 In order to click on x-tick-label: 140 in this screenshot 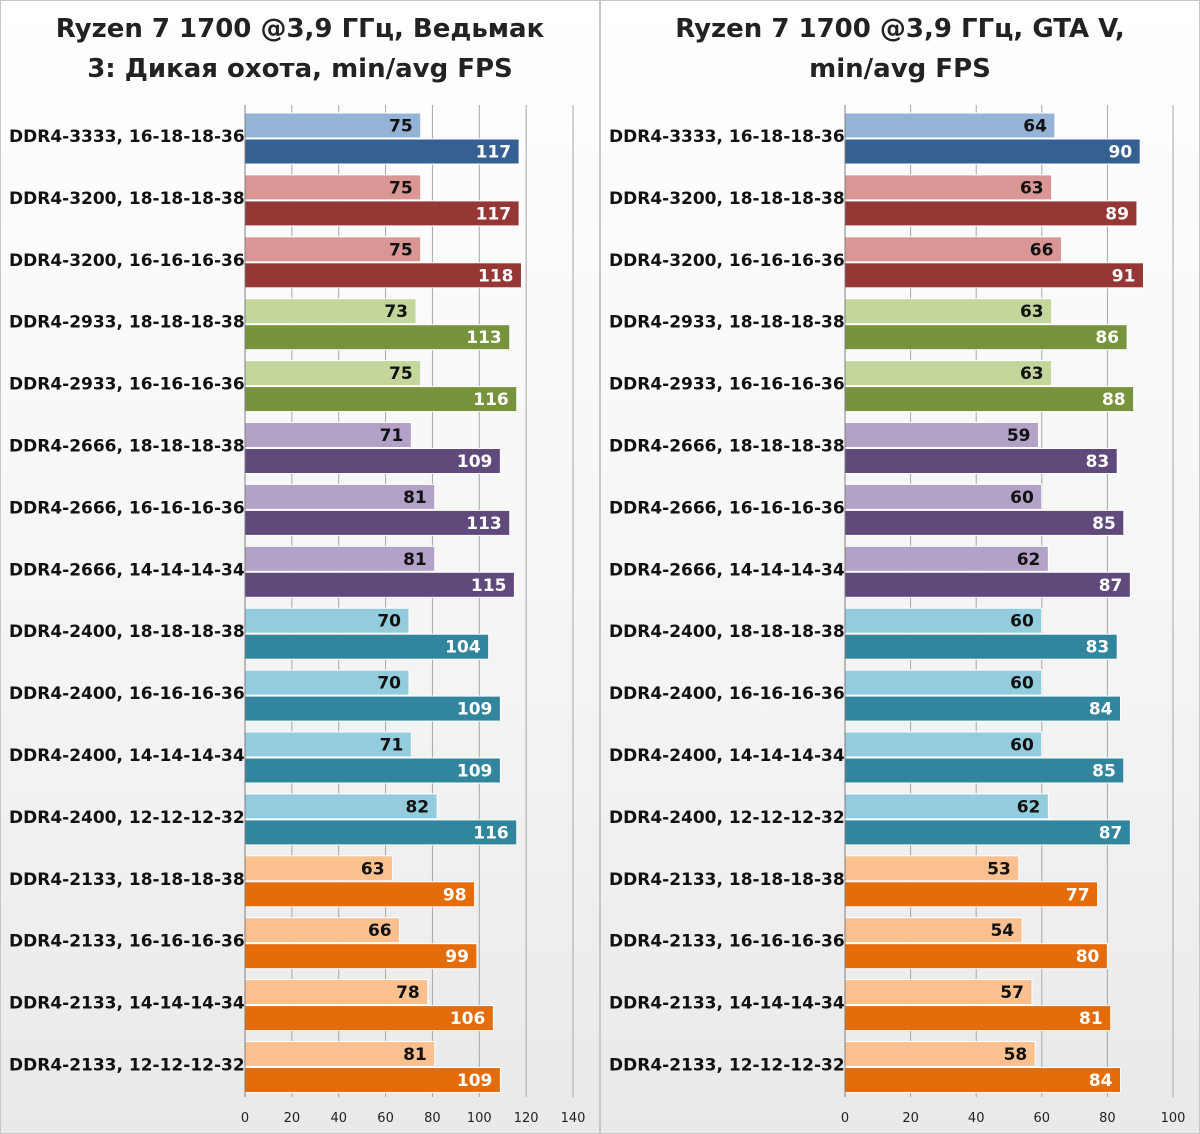, I will do `click(573, 1118)`.